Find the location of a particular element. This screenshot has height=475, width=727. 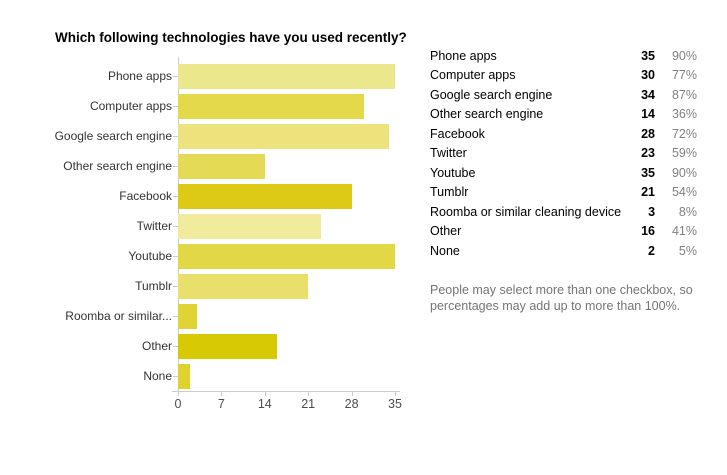

row-count: 16 is located at coordinates (648, 231).